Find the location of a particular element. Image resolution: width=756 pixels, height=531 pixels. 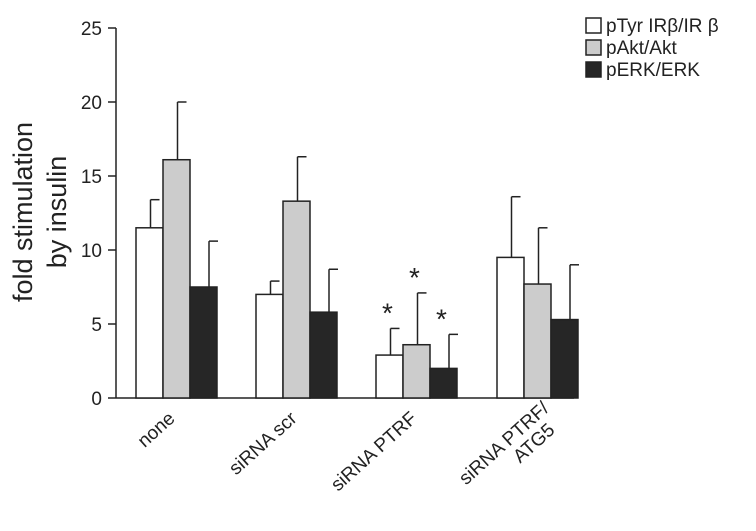

category-label-2-line-0: siRNA PTRF is located at coordinates (374, 452).